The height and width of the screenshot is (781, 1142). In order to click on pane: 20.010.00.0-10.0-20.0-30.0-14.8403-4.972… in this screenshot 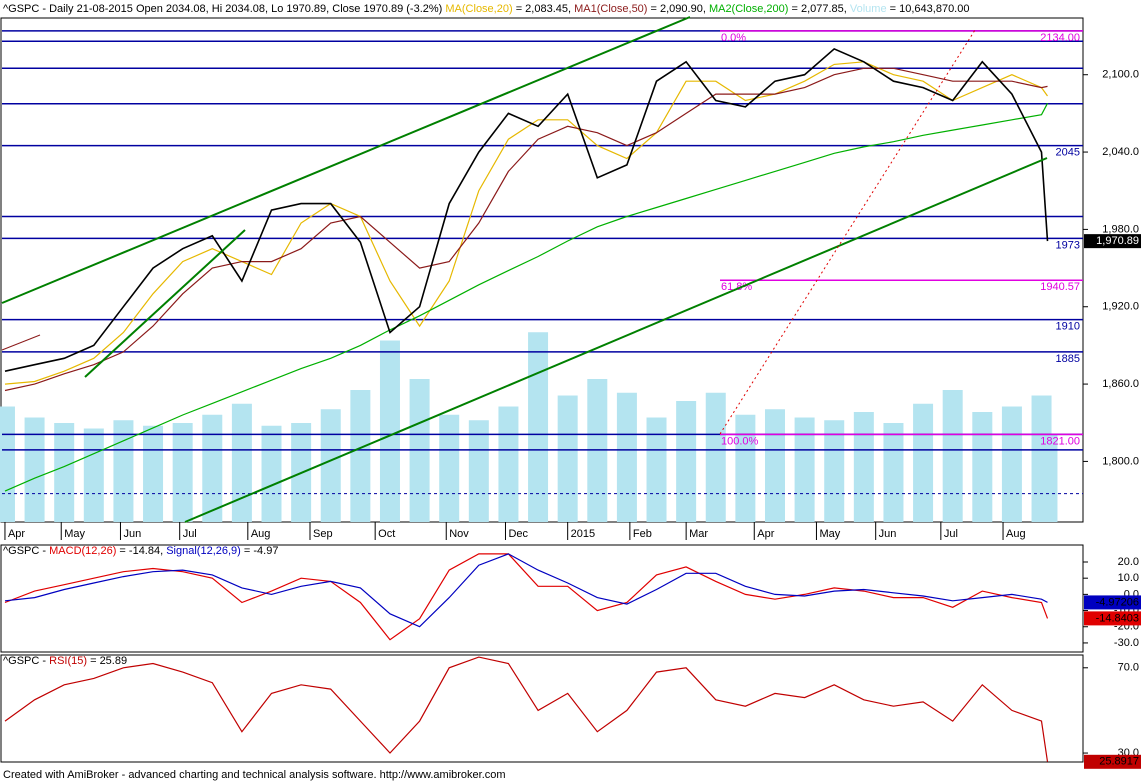, I will do `click(570, 598)`.